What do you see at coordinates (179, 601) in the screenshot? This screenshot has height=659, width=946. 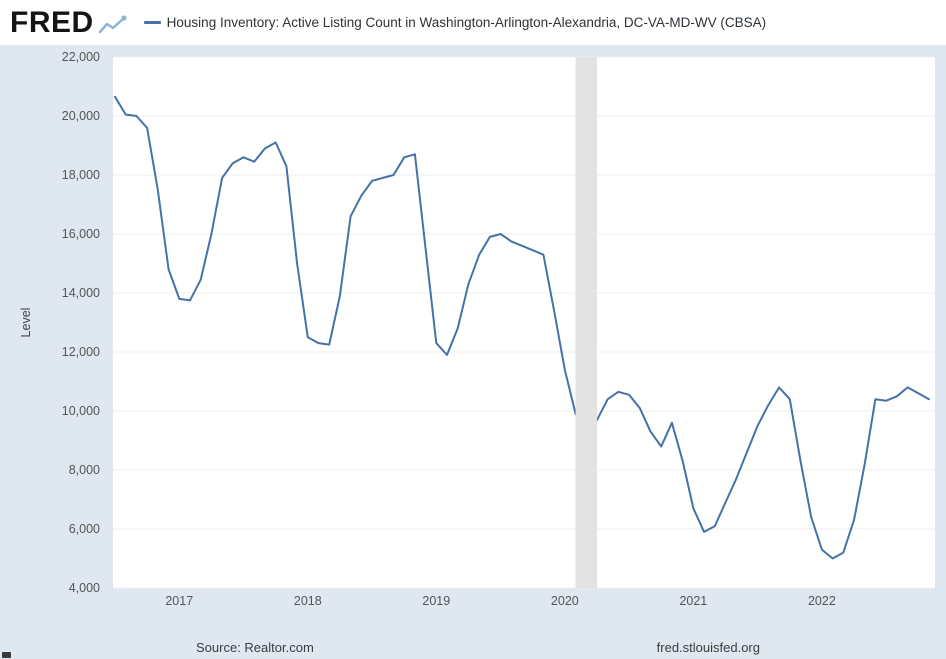 I see `x-tick-label: 2017` at bounding box center [179, 601].